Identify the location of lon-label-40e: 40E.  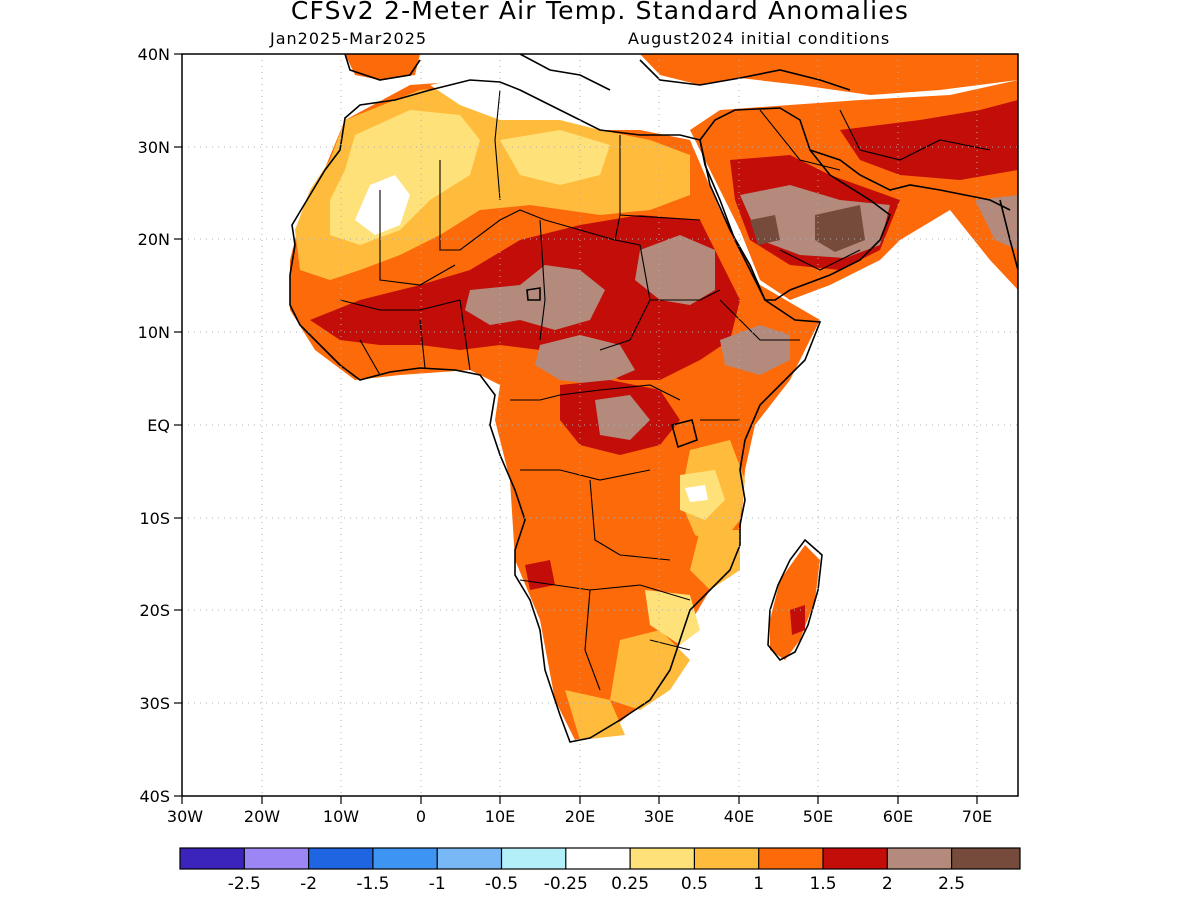
(739, 816).